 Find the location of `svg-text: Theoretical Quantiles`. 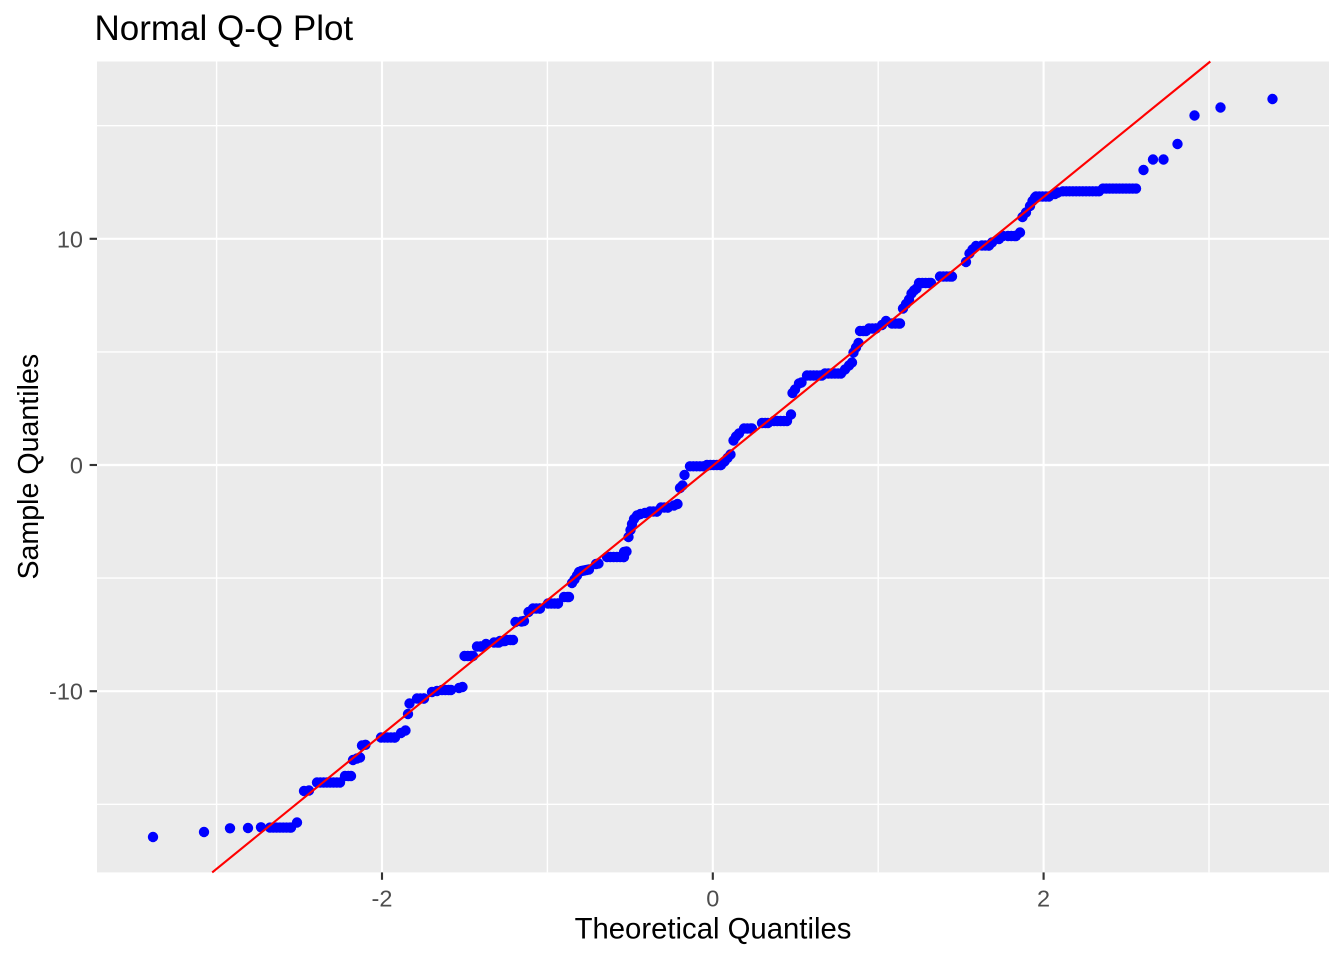

svg-text: Theoretical Quantiles is located at coordinates (713, 929).